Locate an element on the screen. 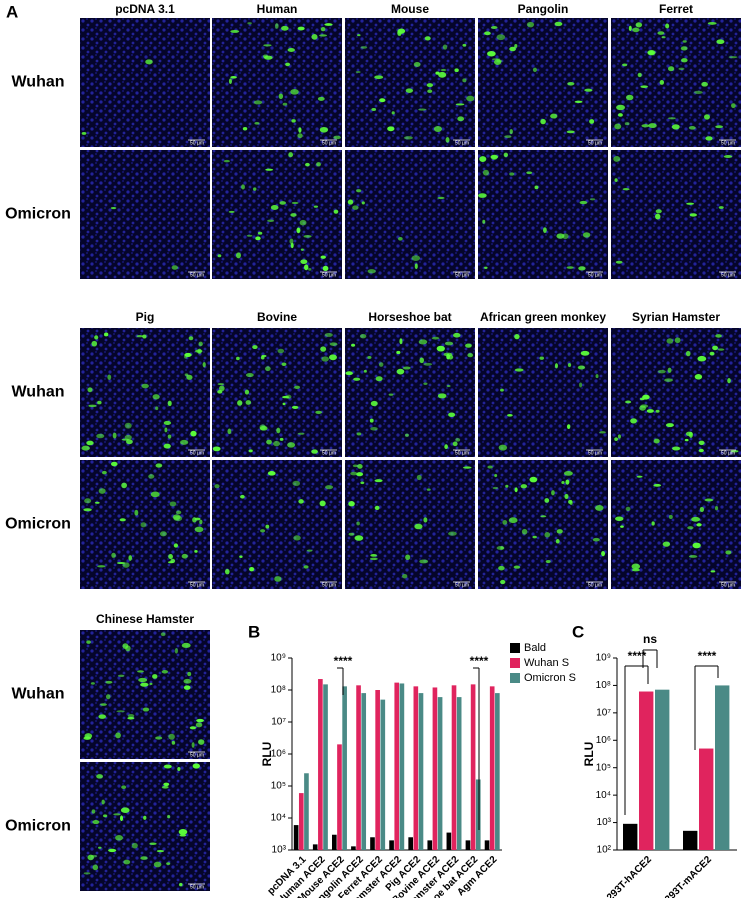 This screenshot has height=898, width=747. y-tick-label: 10⁵ is located at coordinates (603, 767).